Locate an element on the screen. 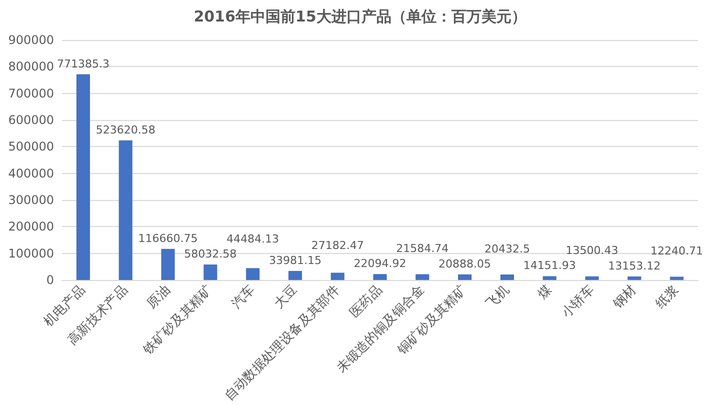 This screenshot has height=405, width=720. y-tick-label: 400000 is located at coordinates (31, 173).